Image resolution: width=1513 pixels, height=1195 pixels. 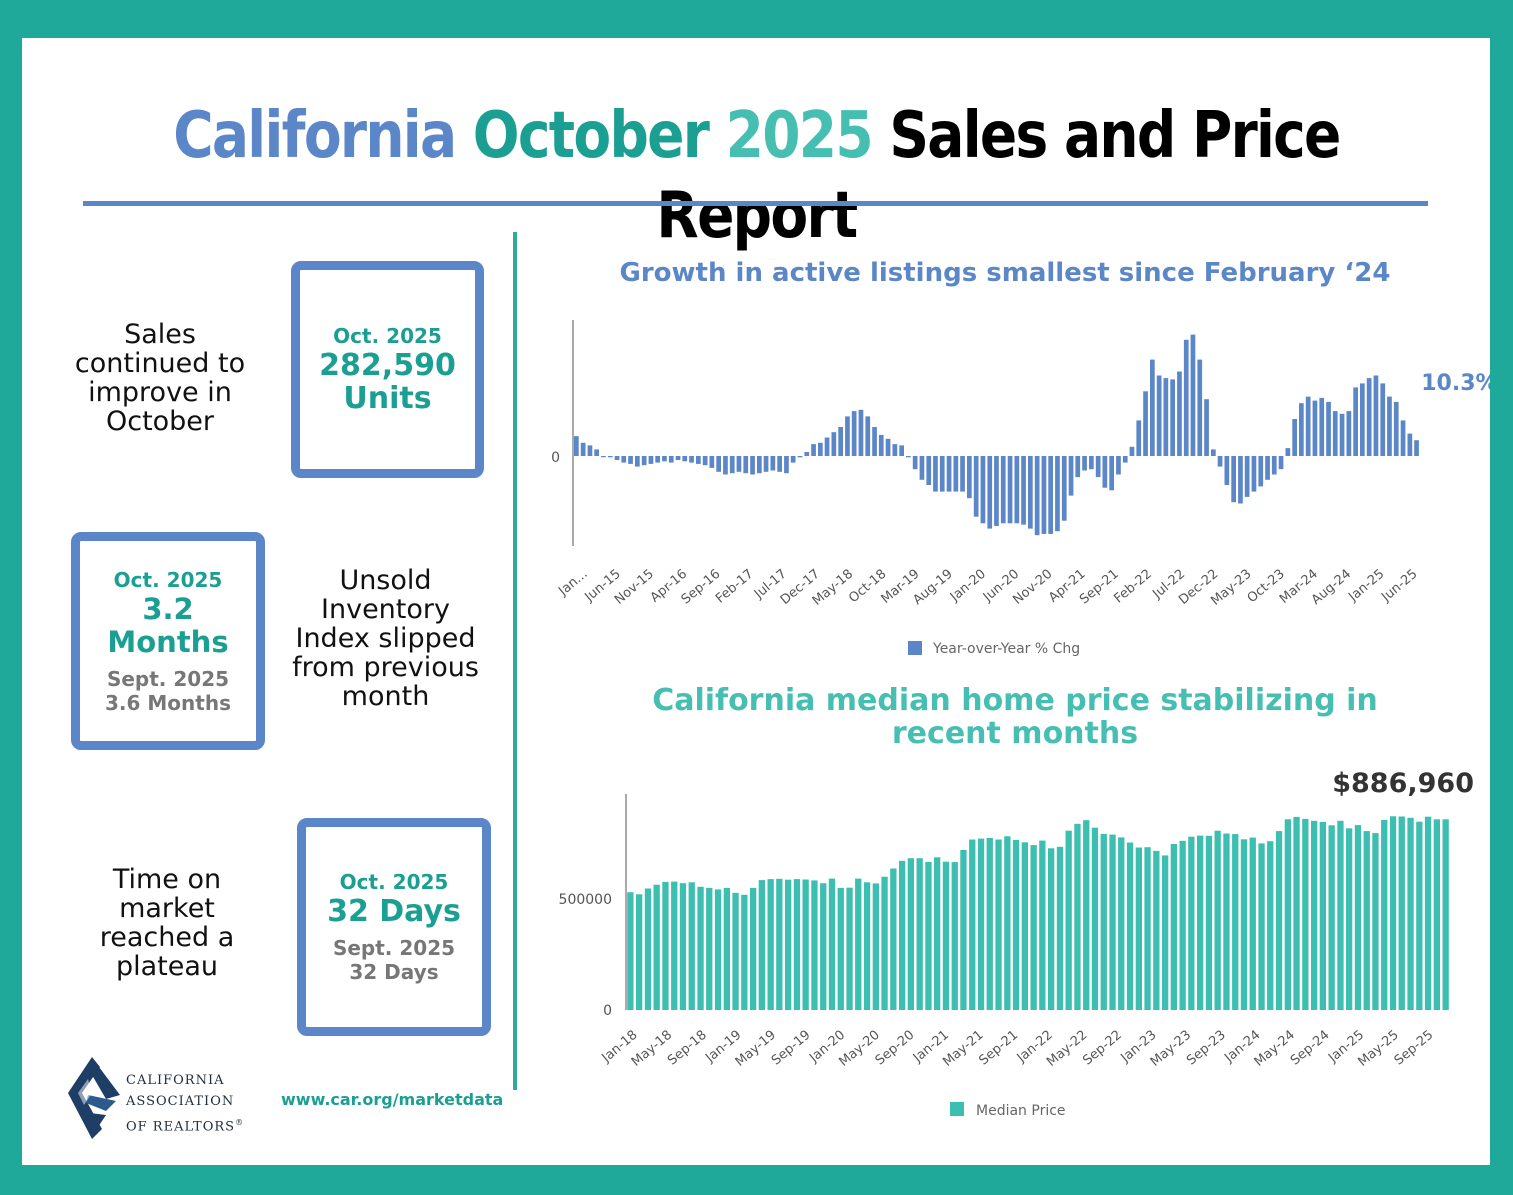 What do you see at coordinates (1015, 733) in the screenshot?
I see `chart2-title-line2: recent months` at bounding box center [1015, 733].